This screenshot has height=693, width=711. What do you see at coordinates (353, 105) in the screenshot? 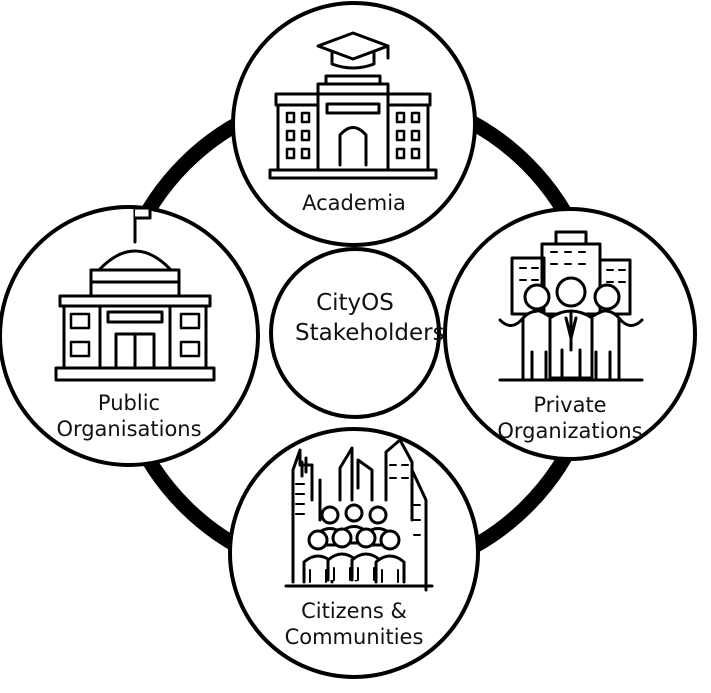
I see `university-building-icon` at bounding box center [353, 105].